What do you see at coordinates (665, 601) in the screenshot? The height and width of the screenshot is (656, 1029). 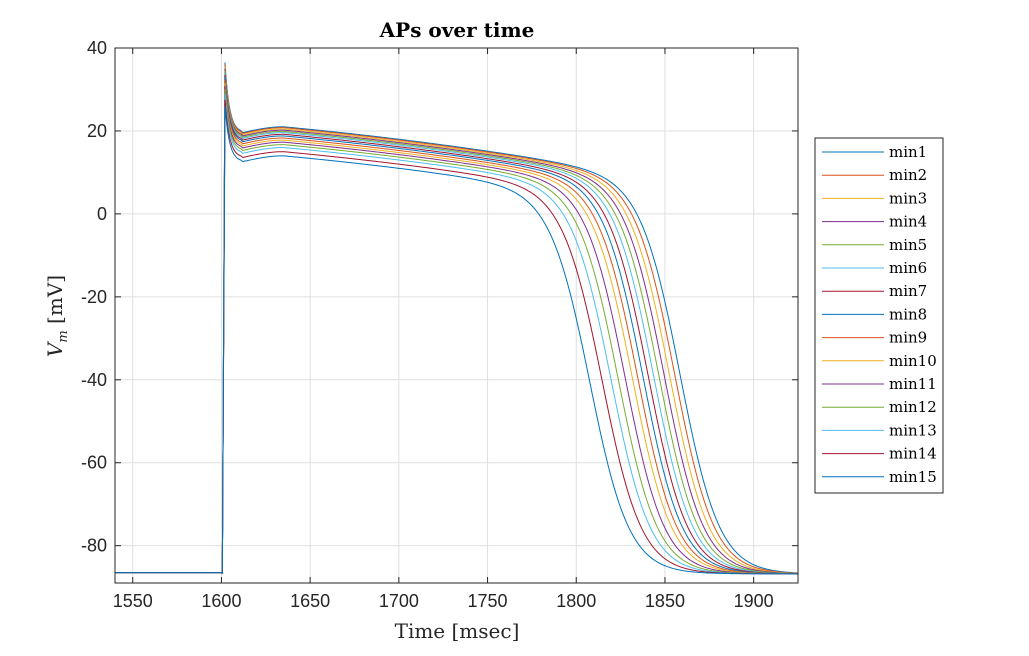 I see `x-tick-label: 1850` at bounding box center [665, 601].